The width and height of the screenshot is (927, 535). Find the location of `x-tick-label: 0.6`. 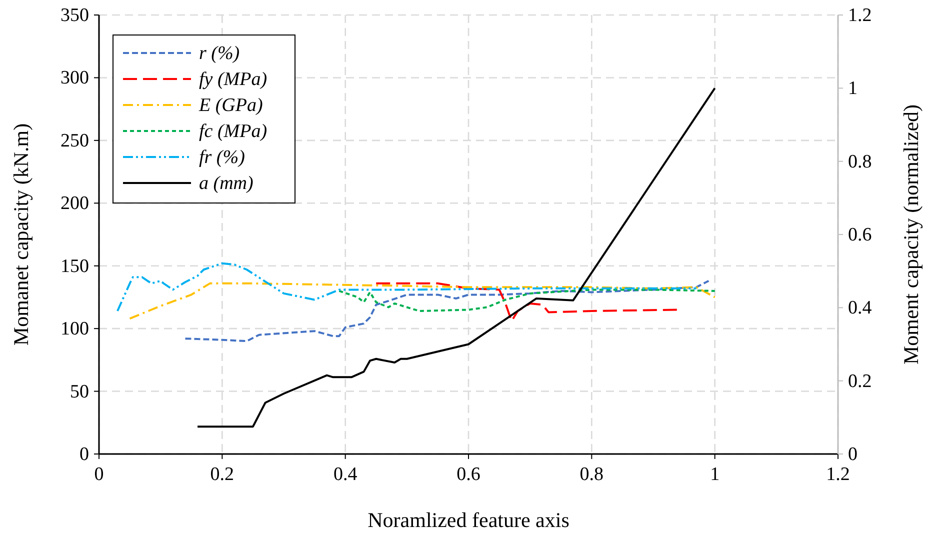

x-tick-label: 0.6 is located at coordinates (468, 474).